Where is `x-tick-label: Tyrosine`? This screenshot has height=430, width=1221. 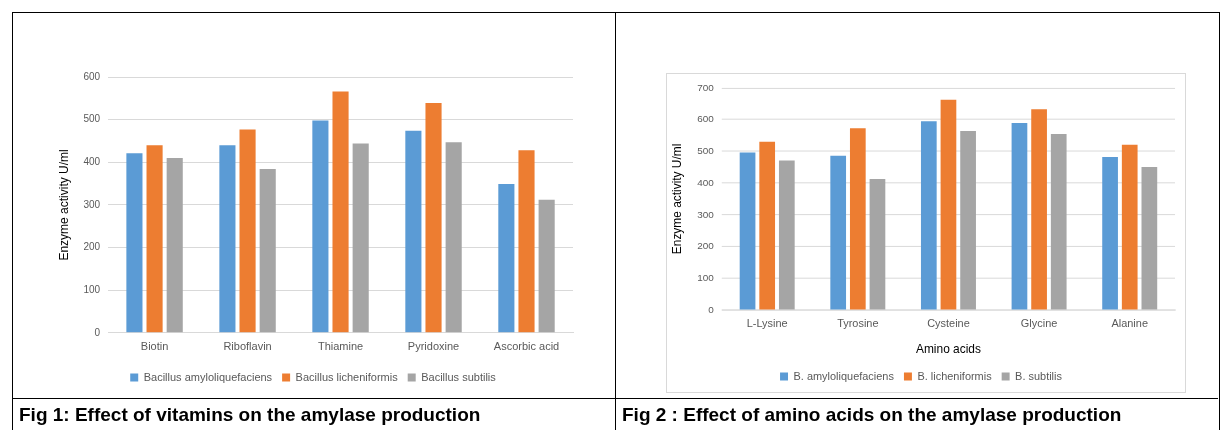
x-tick-label: Tyrosine is located at coordinates (858, 323).